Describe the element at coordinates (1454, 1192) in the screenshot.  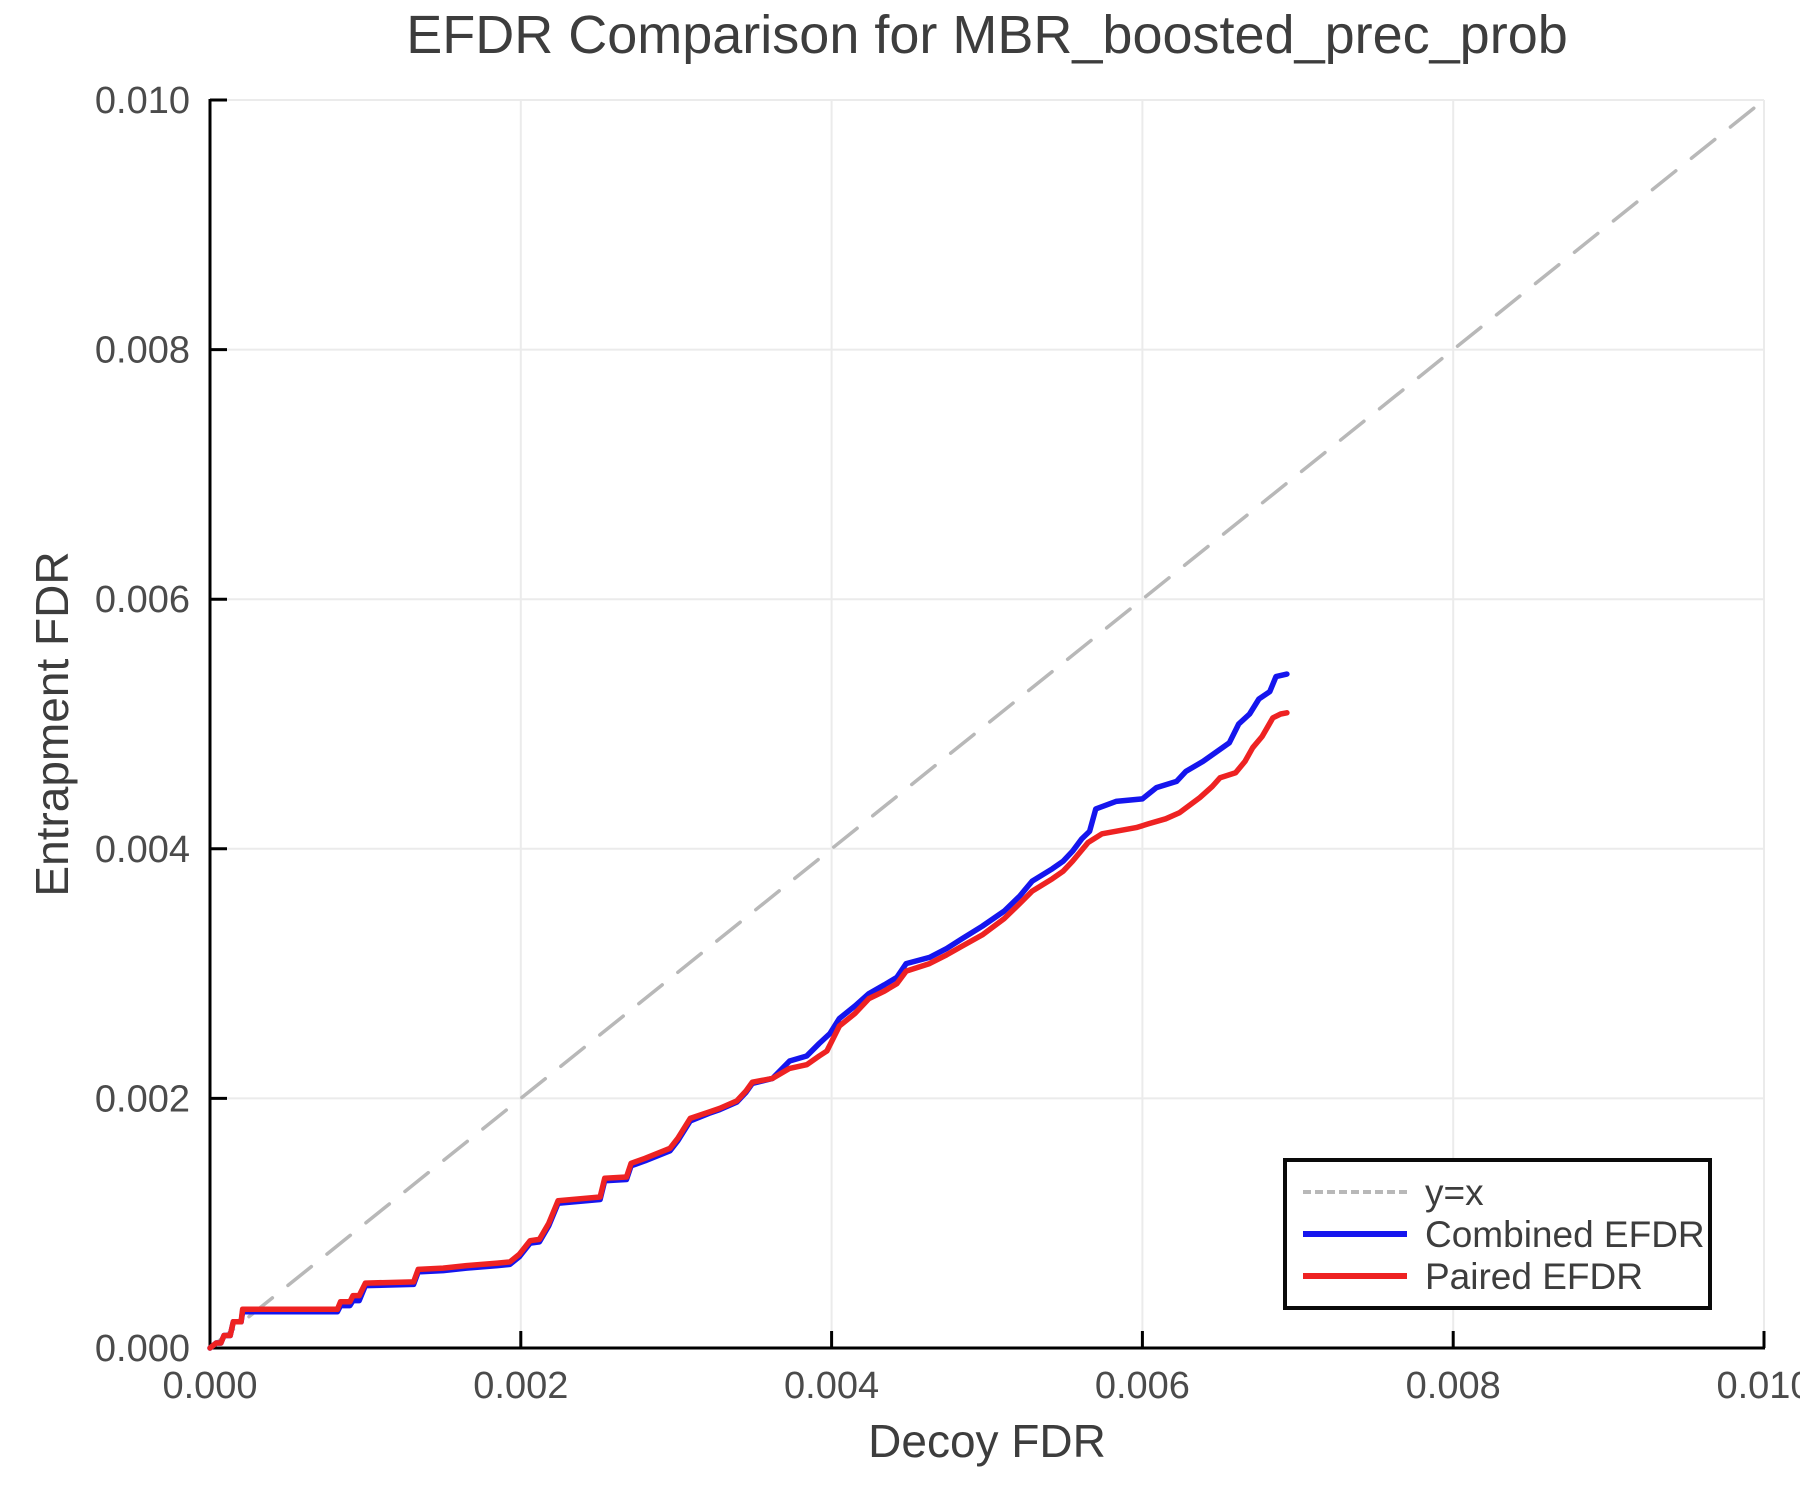
I see `legend-label-yx: y=x` at that location.